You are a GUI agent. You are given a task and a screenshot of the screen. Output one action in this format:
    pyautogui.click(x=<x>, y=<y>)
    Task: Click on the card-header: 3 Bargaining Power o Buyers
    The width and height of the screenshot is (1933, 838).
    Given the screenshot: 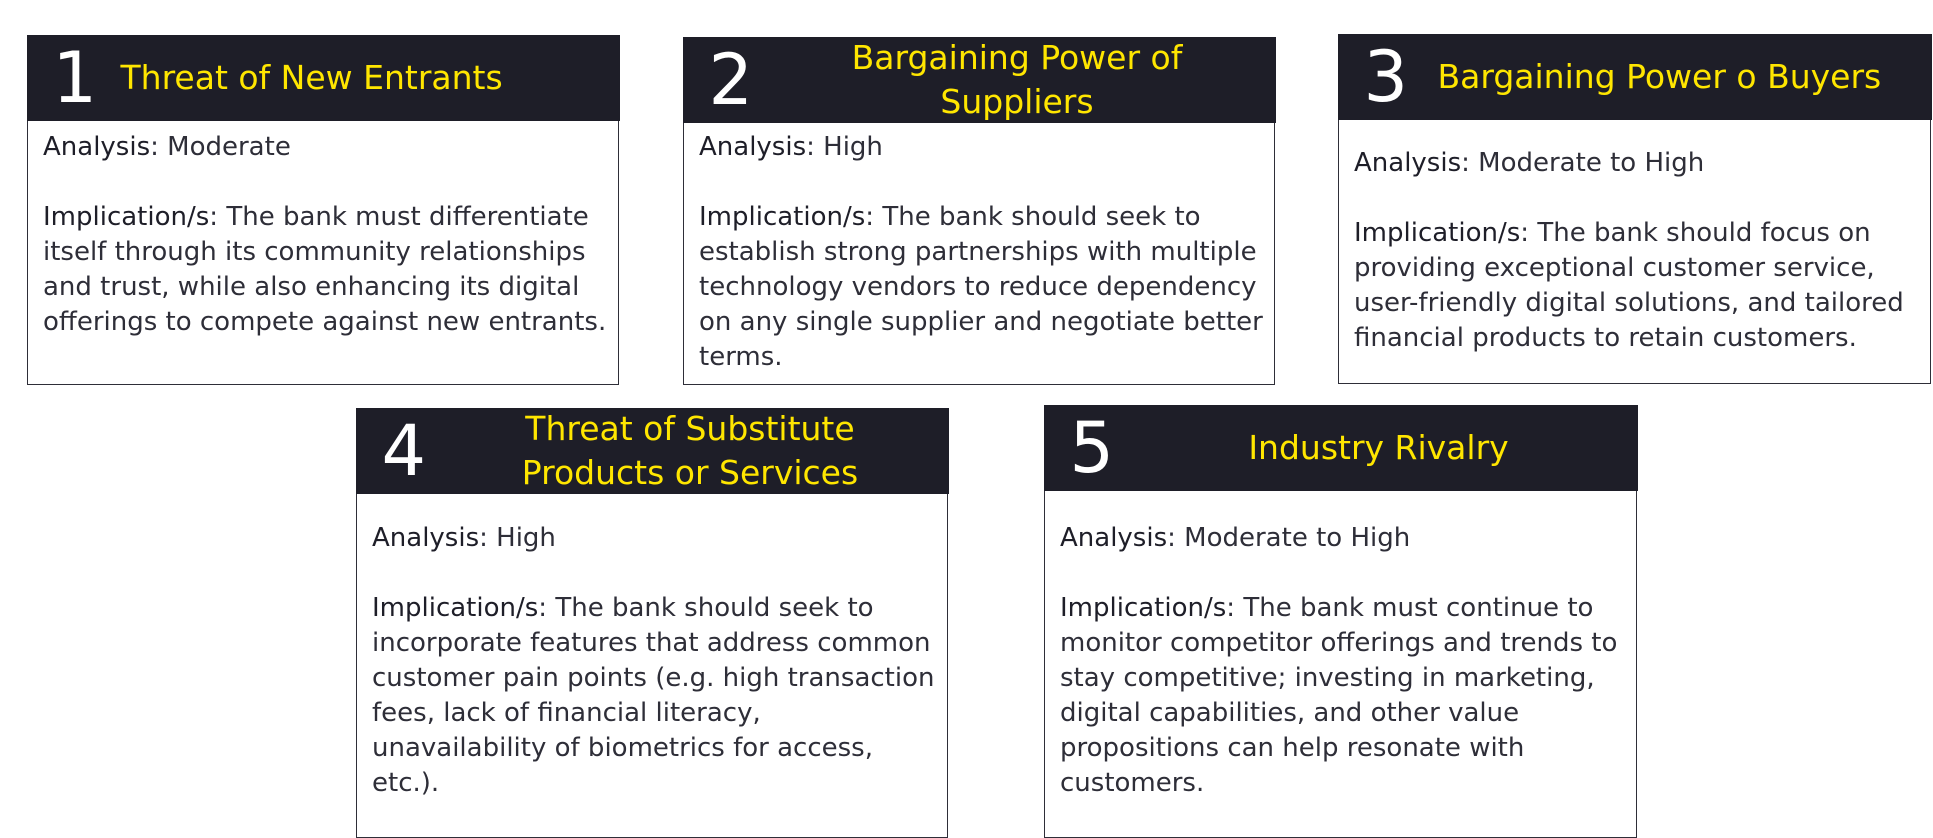 What is the action you would take?
    pyautogui.click(x=1634, y=76)
    